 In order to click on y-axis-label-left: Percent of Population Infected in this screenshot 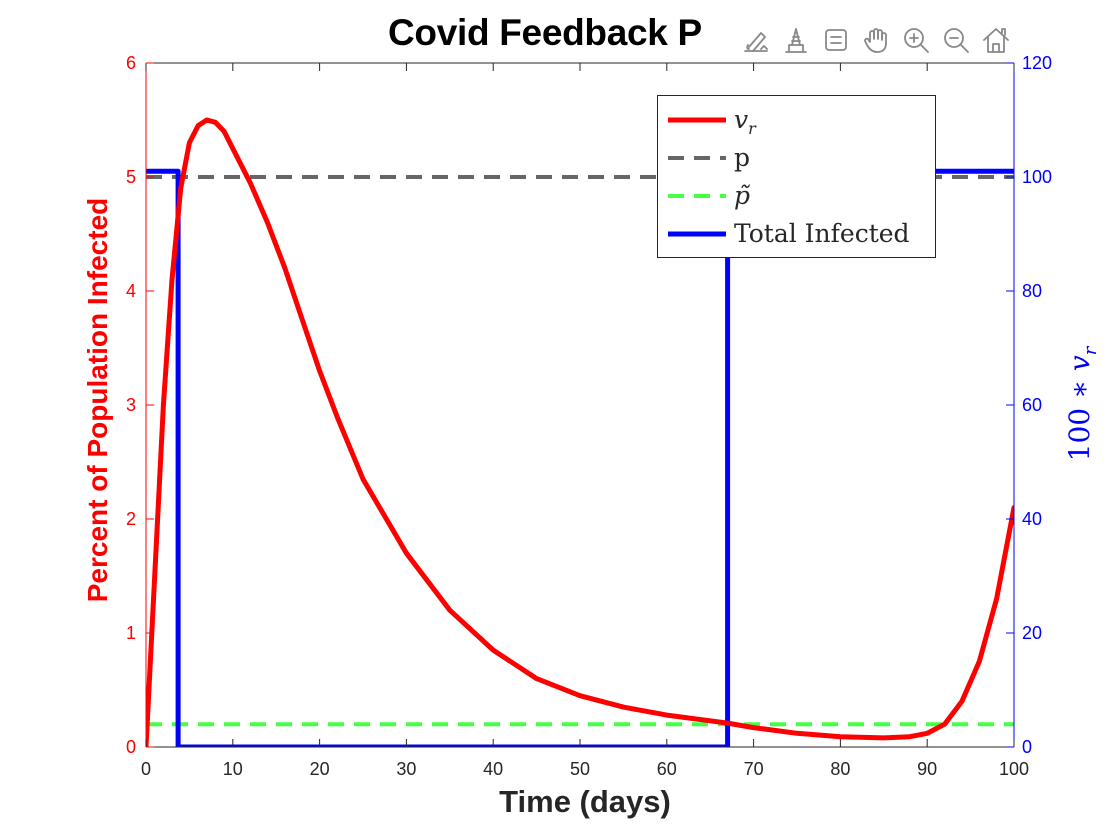, I will do `click(97, 400)`.